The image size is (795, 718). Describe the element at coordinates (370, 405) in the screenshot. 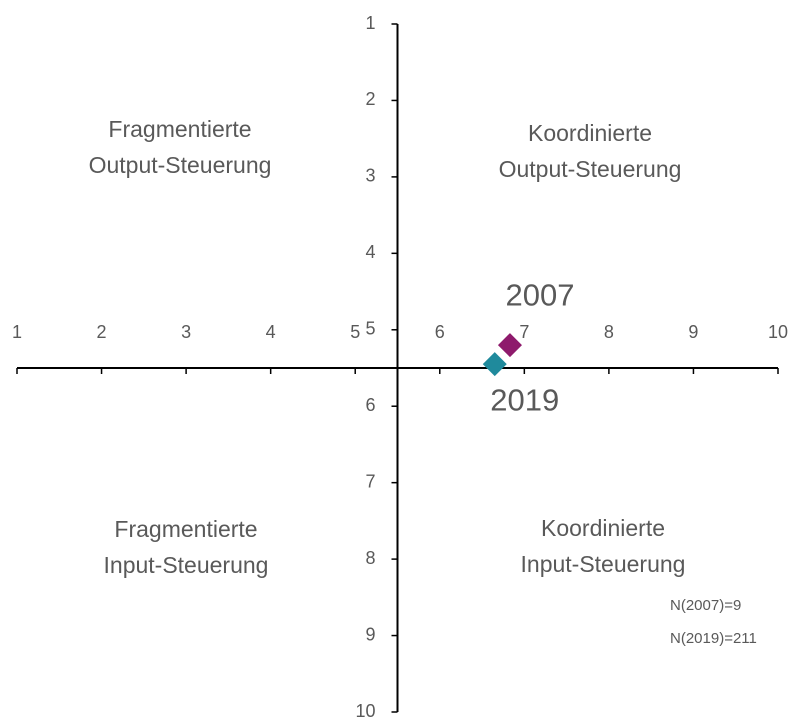

I see `y-tick-label: 6` at that location.